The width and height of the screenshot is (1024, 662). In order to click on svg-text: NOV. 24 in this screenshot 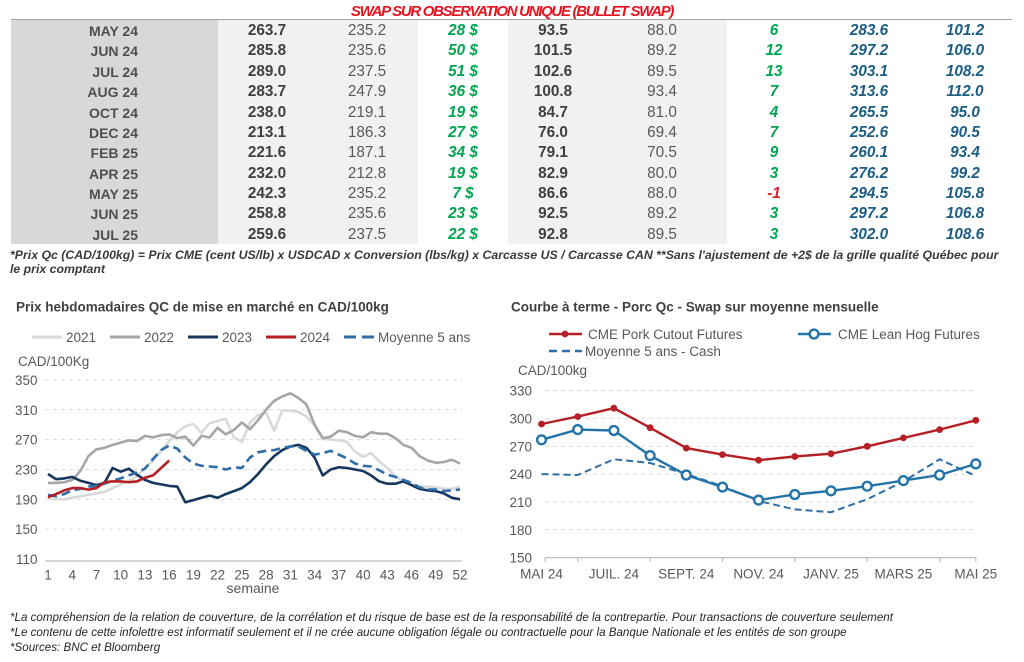, I will do `click(758, 574)`.